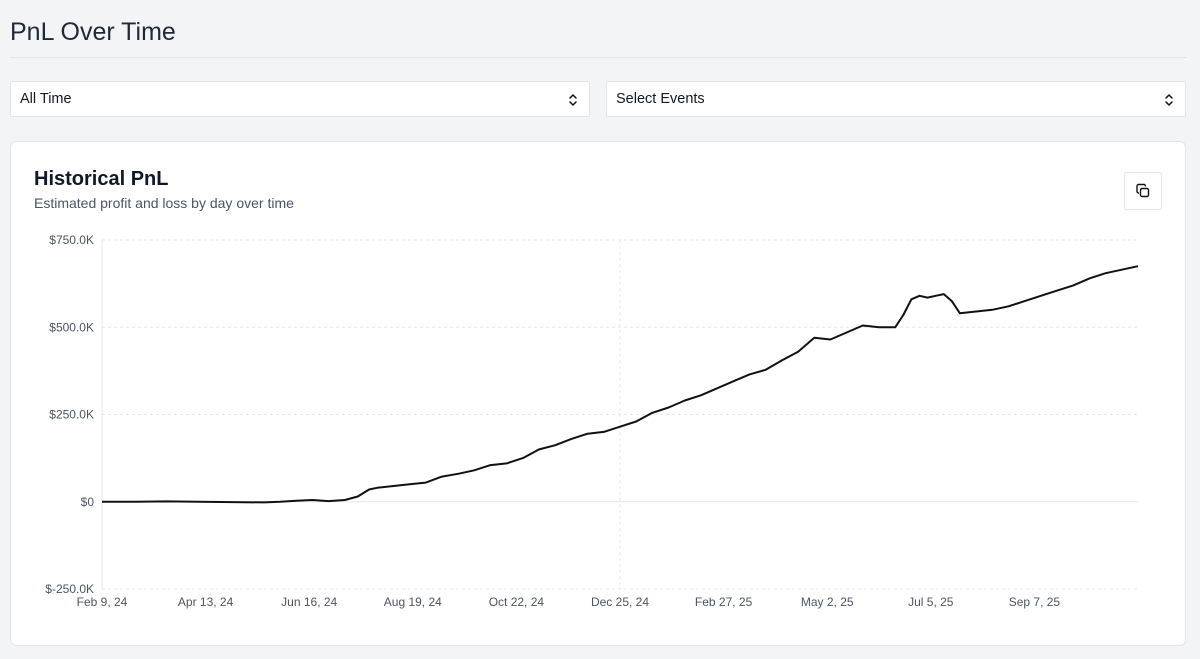 This screenshot has height=659, width=1200. What do you see at coordinates (93, 32) in the screenshot?
I see `page-title: PnL Over Time` at bounding box center [93, 32].